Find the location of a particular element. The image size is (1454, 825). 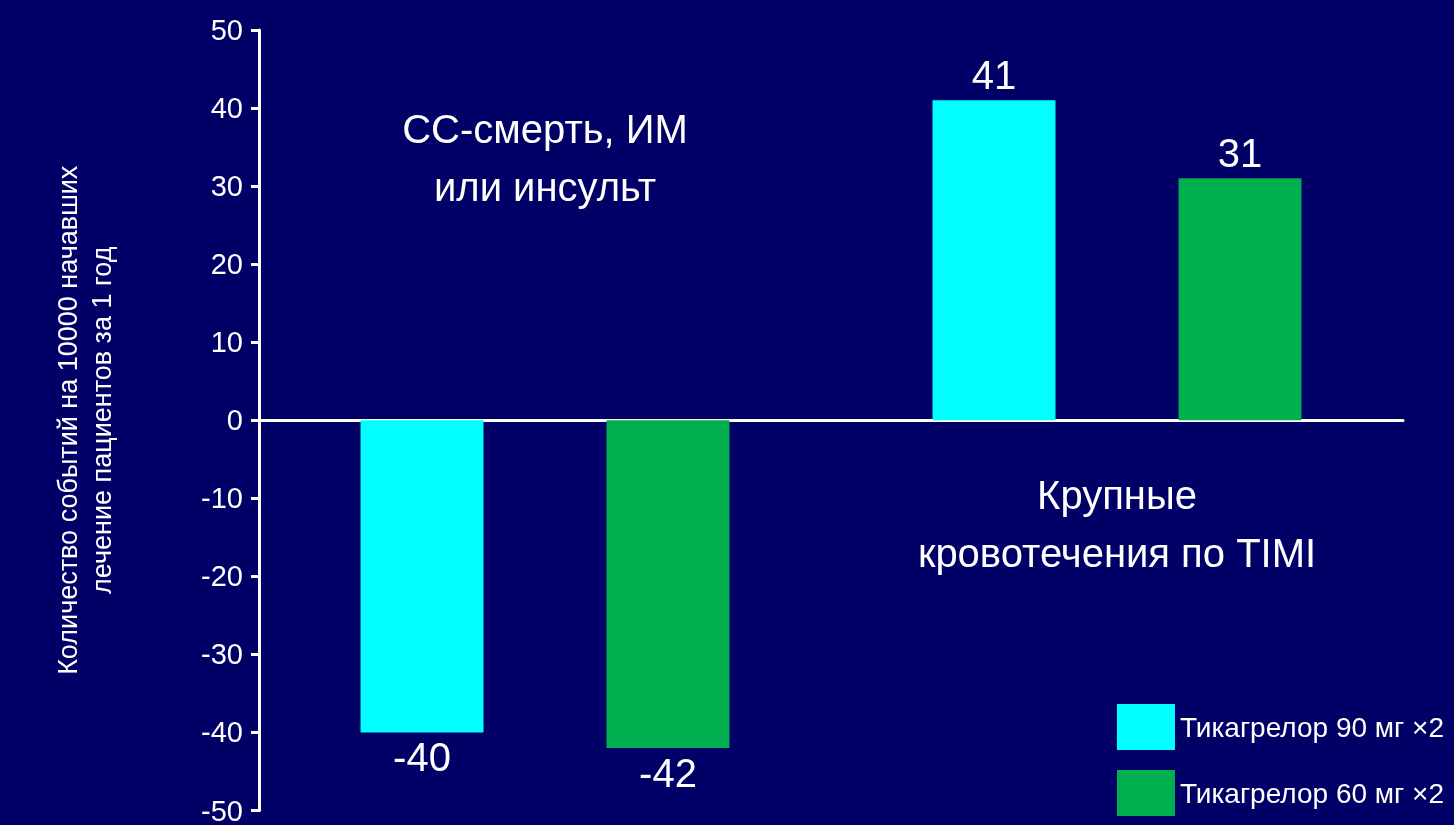

y-tick-label: -40 is located at coordinates (222, 732).